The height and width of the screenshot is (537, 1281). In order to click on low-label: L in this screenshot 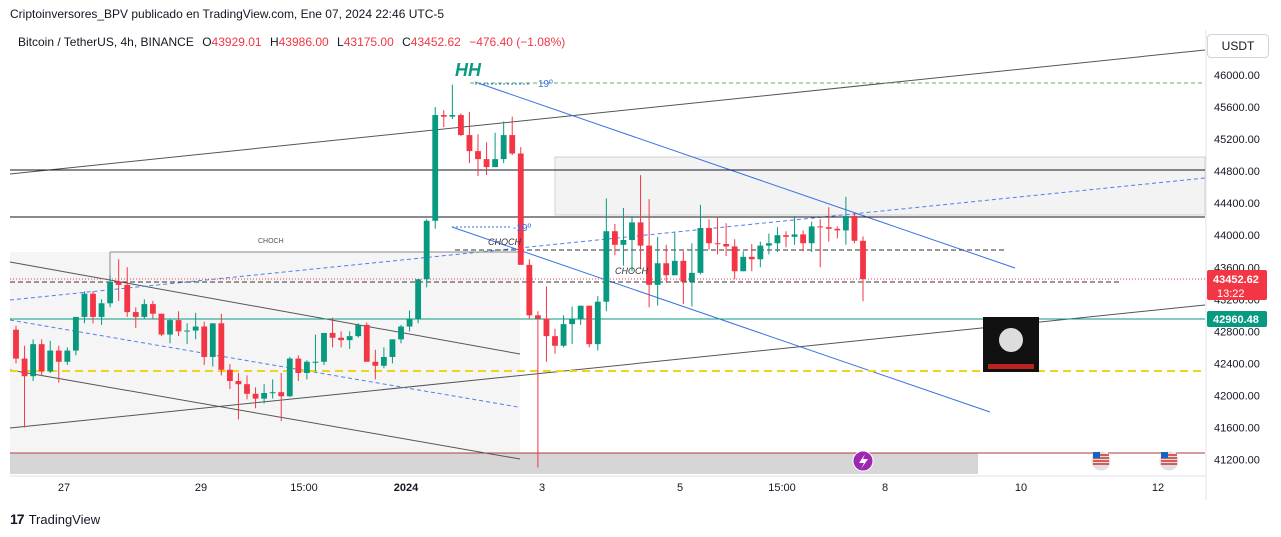, I will do `click(340, 42)`.